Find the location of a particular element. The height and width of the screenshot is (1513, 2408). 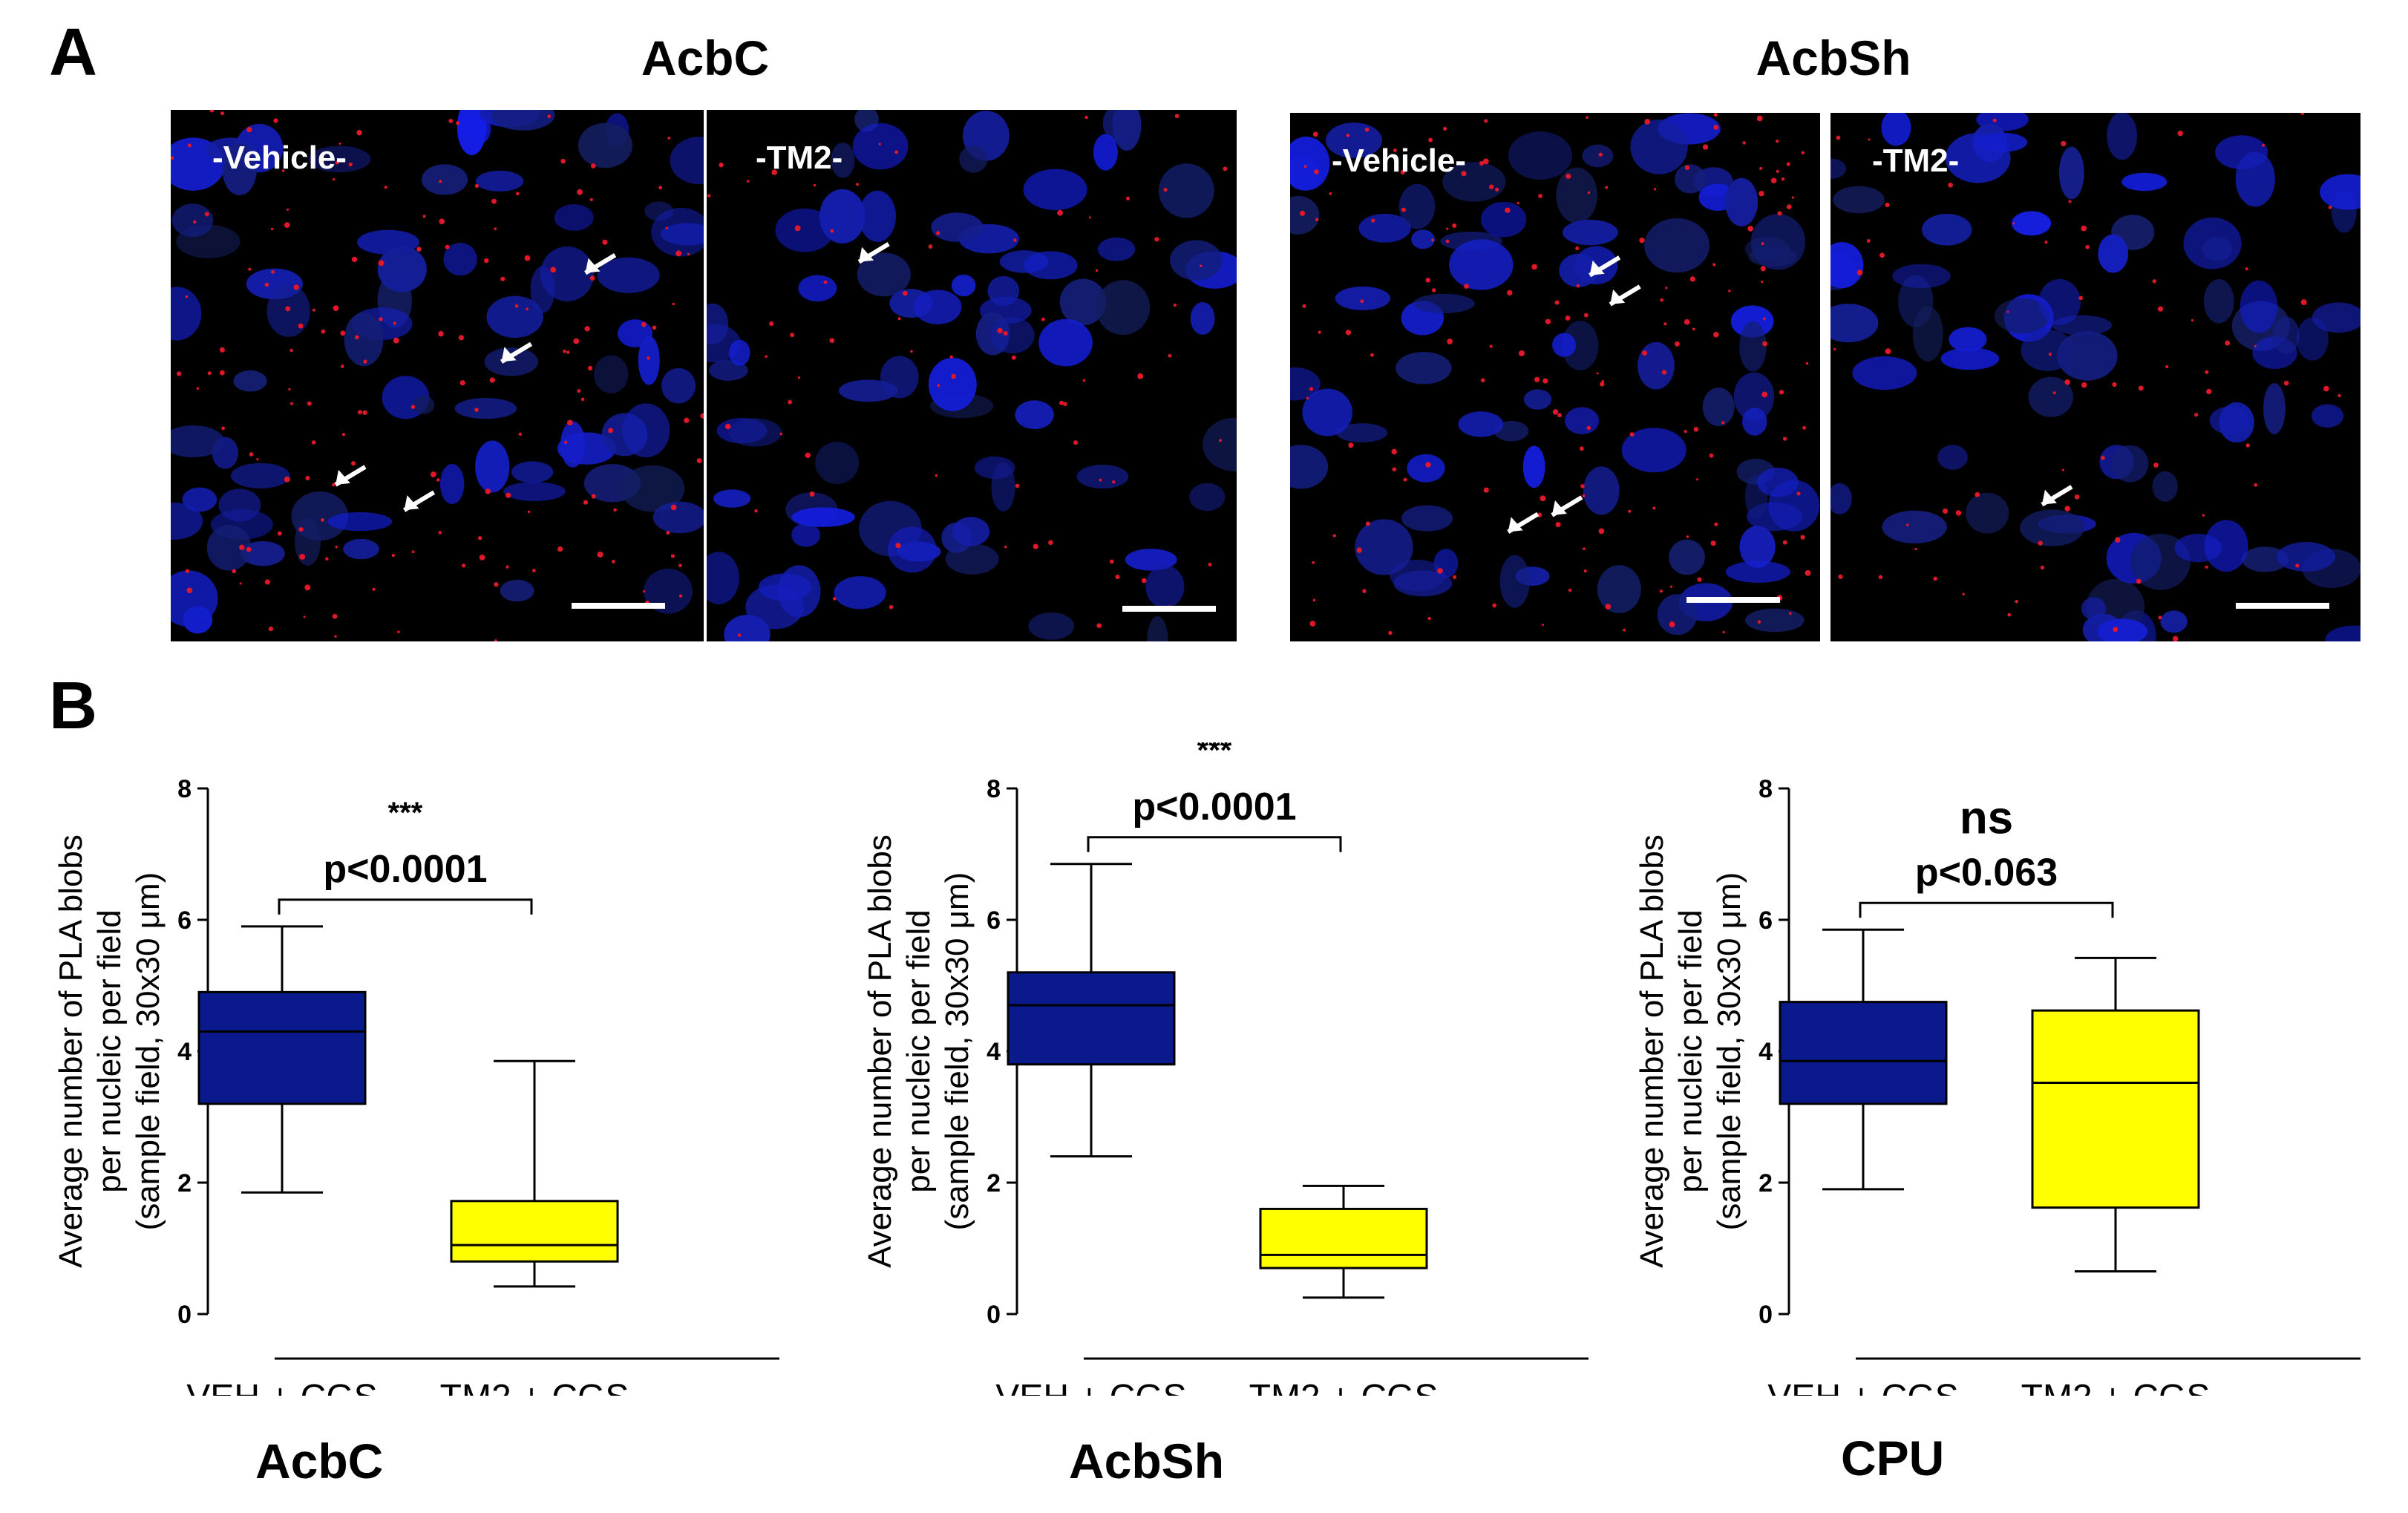

acbsh-vehicle-micrograph: -Vehicle- is located at coordinates (1555, 377).